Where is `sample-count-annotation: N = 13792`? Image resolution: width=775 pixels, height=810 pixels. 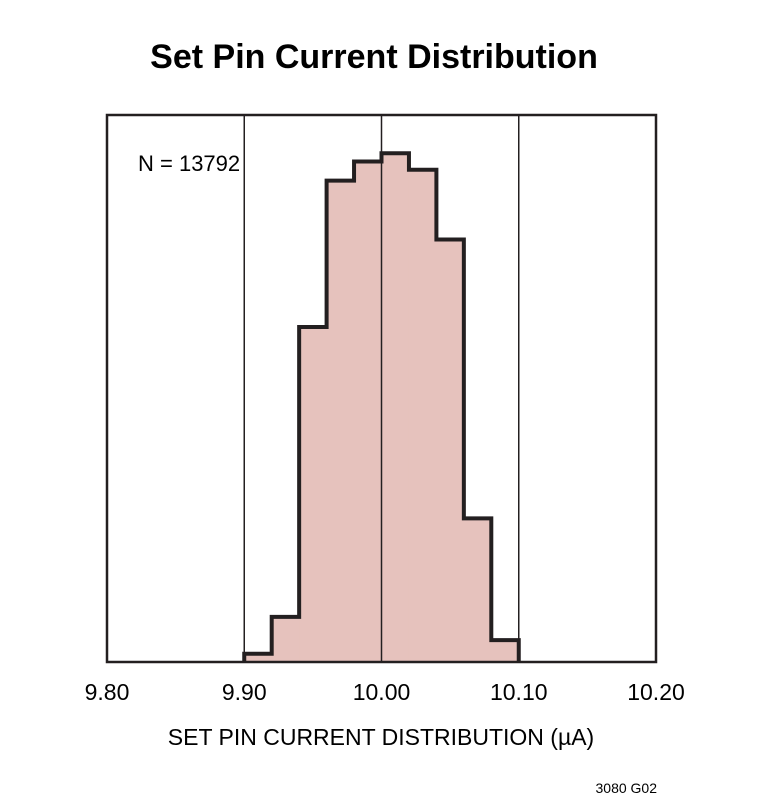
sample-count-annotation: N = 13792 is located at coordinates (189, 163).